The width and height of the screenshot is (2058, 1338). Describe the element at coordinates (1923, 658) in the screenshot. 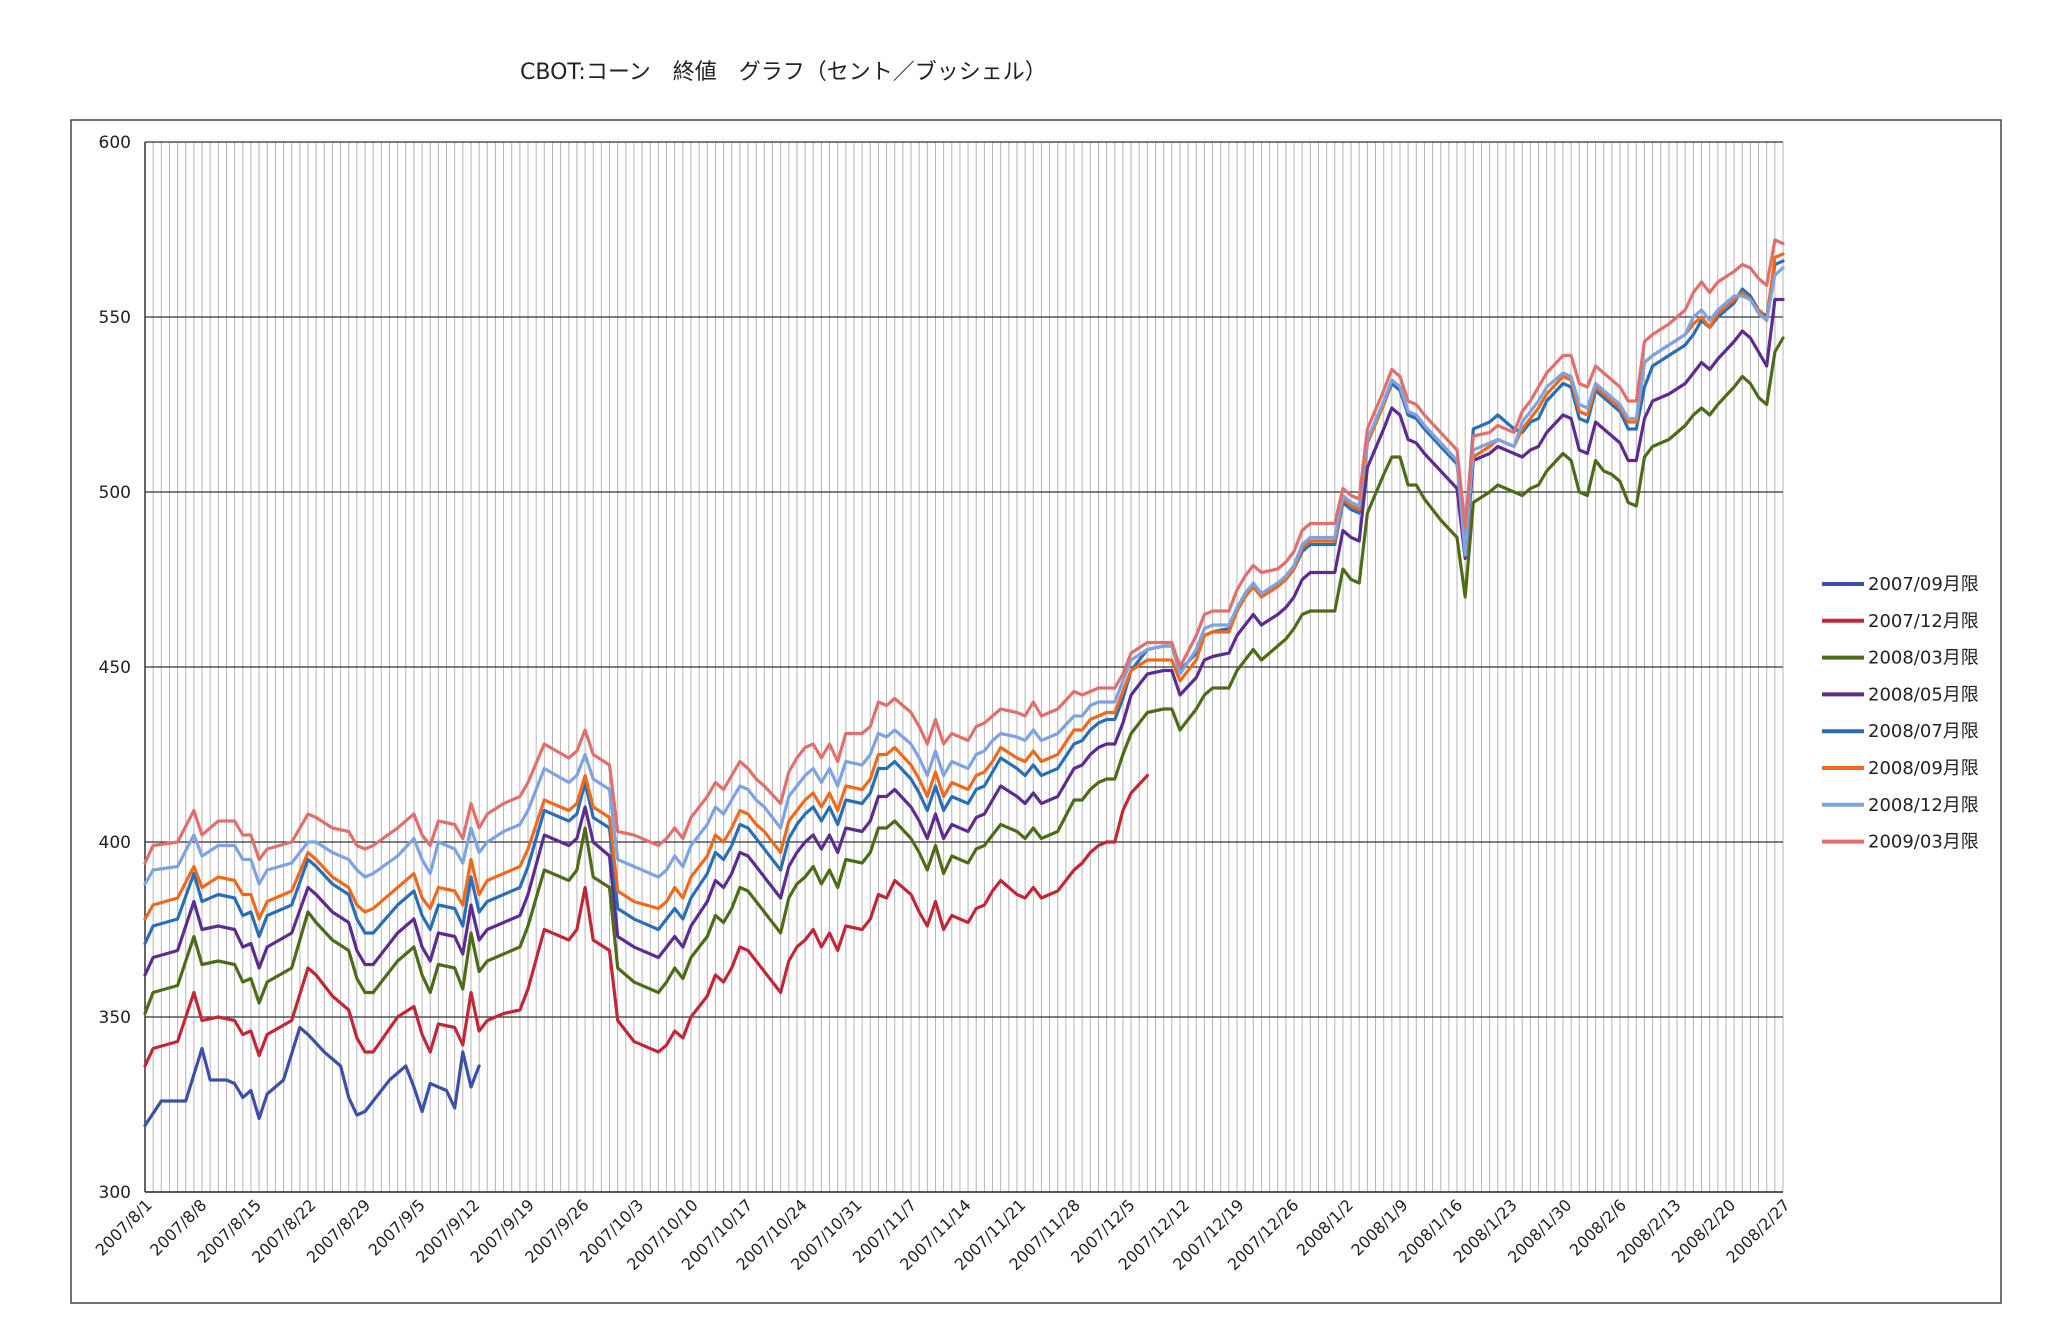

I see `legend-label: 2008/03月限` at that location.